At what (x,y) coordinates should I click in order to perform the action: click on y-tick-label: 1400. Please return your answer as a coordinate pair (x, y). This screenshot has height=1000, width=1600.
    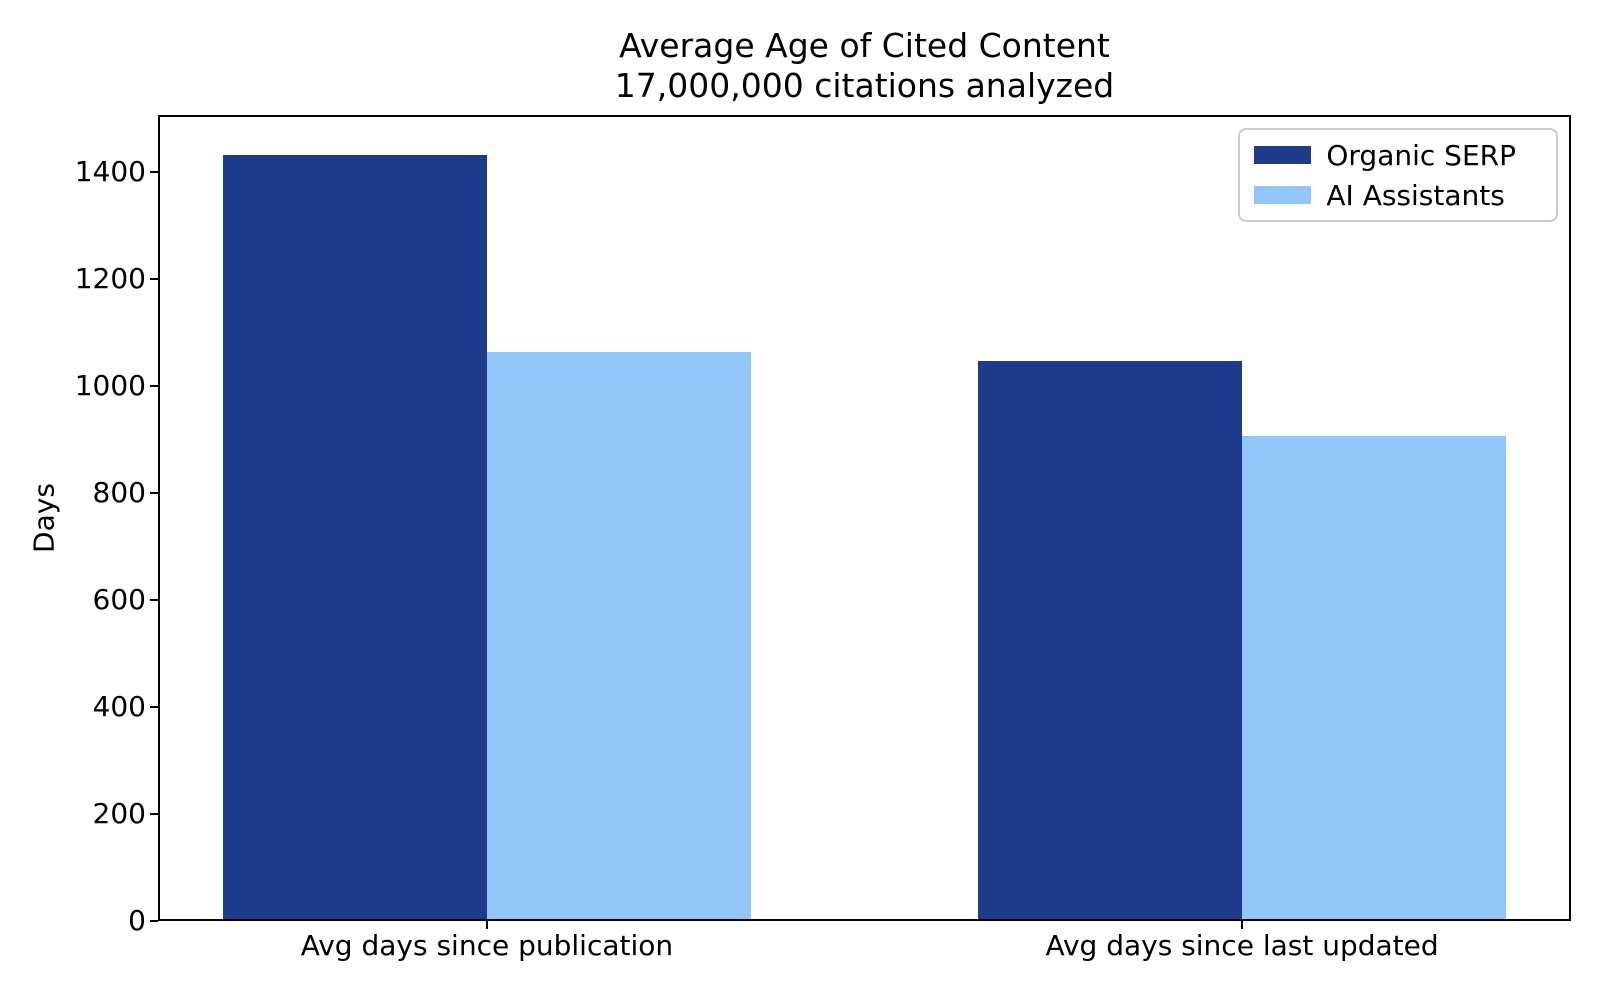
    Looking at the image, I should click on (110, 172).